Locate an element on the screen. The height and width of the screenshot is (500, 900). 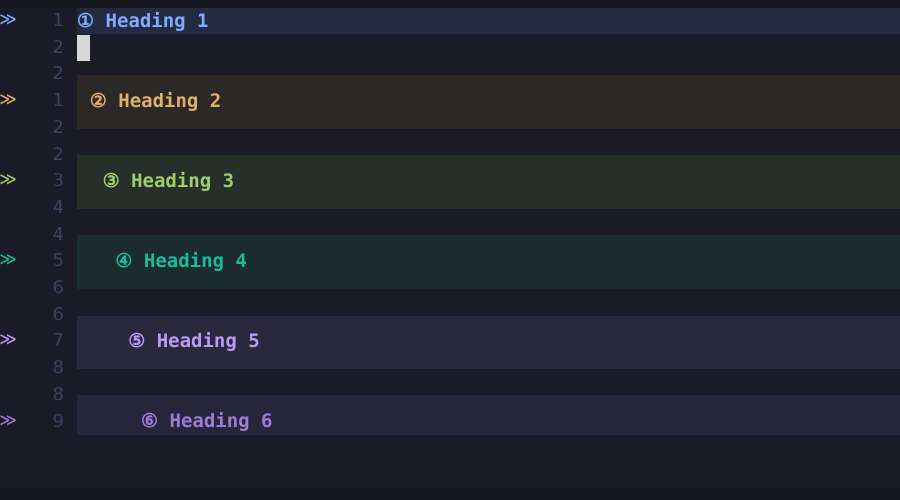
heading-text: Heading 5 is located at coordinates (208, 340).